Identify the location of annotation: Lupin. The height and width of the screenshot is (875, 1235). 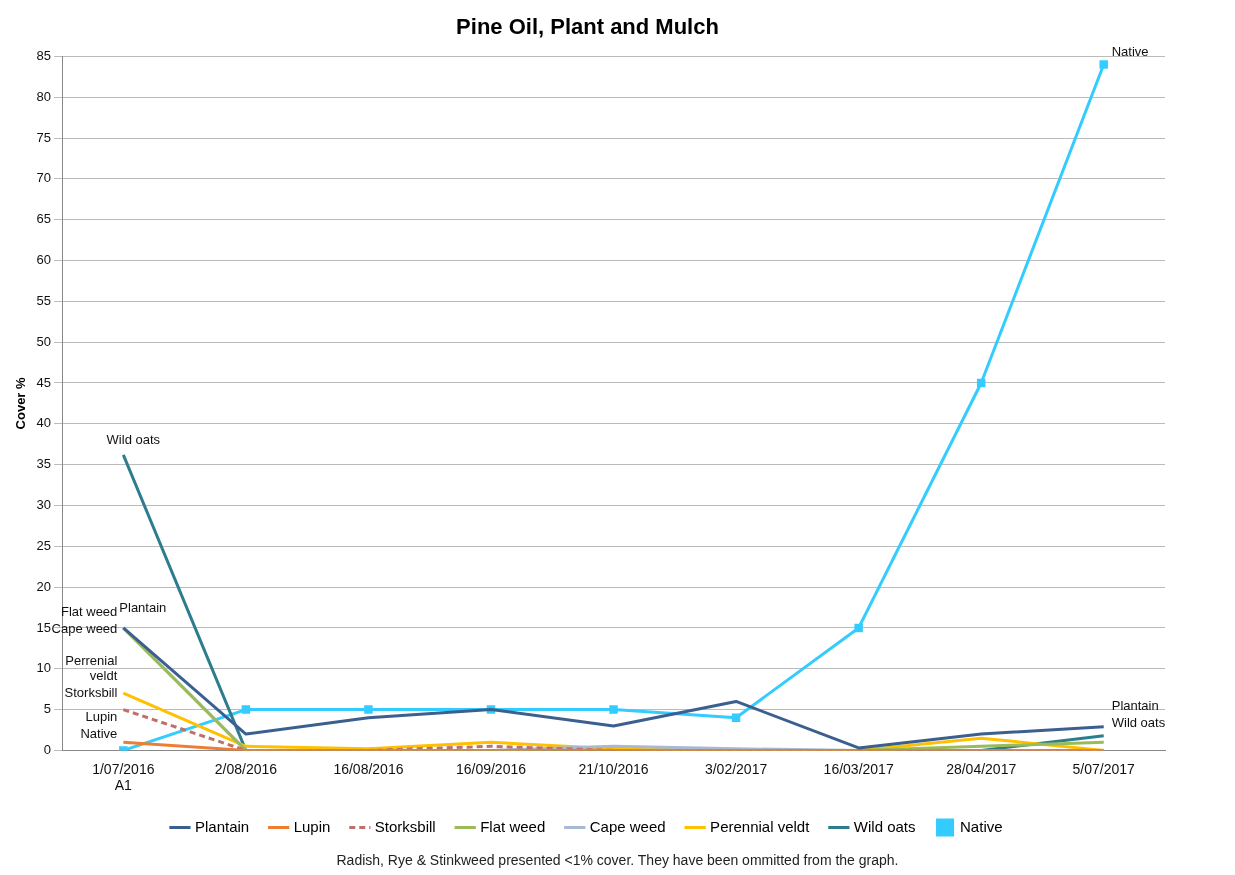
(101, 716).